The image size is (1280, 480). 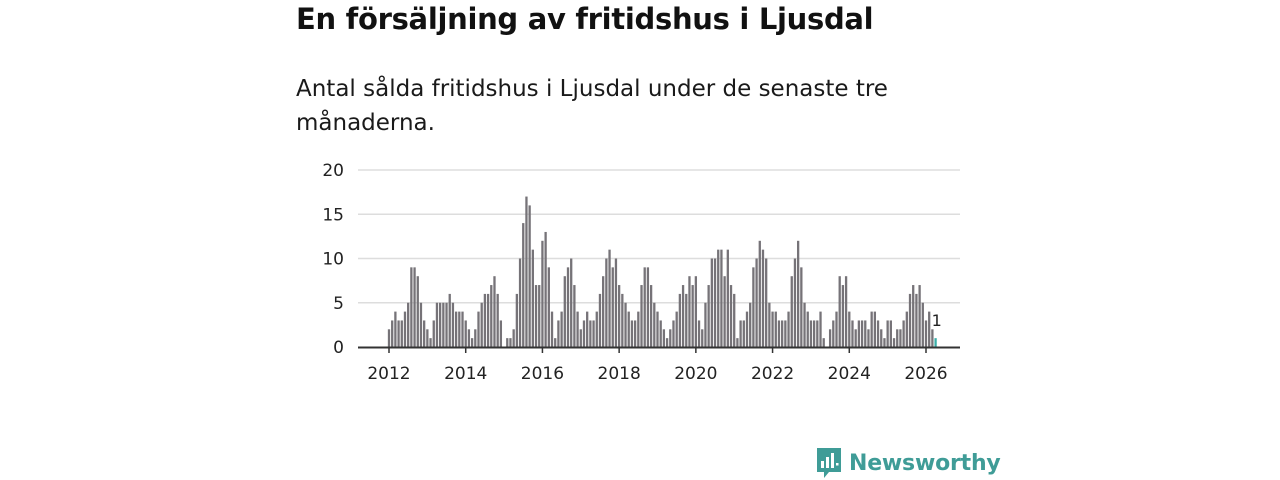 I want to click on y-axis-ticks: 0 5 10 15 20, so click(x=333, y=259).